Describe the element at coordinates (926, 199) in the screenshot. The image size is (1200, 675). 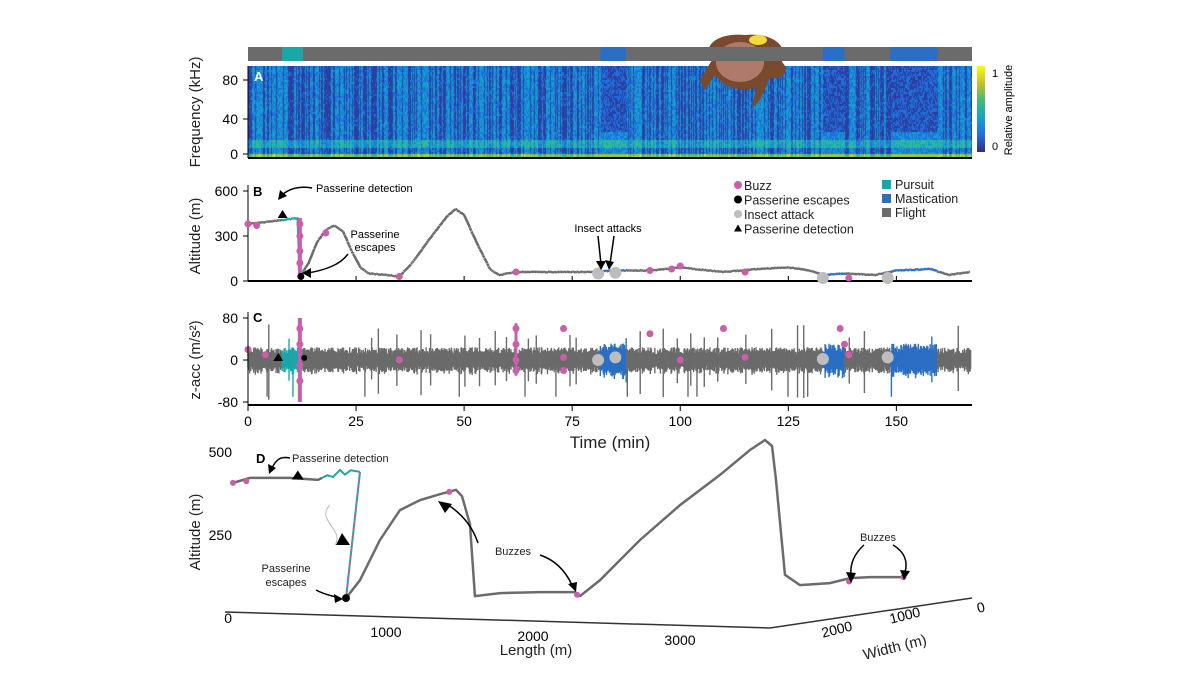
I see `legend-label-mastication: Mastication` at that location.